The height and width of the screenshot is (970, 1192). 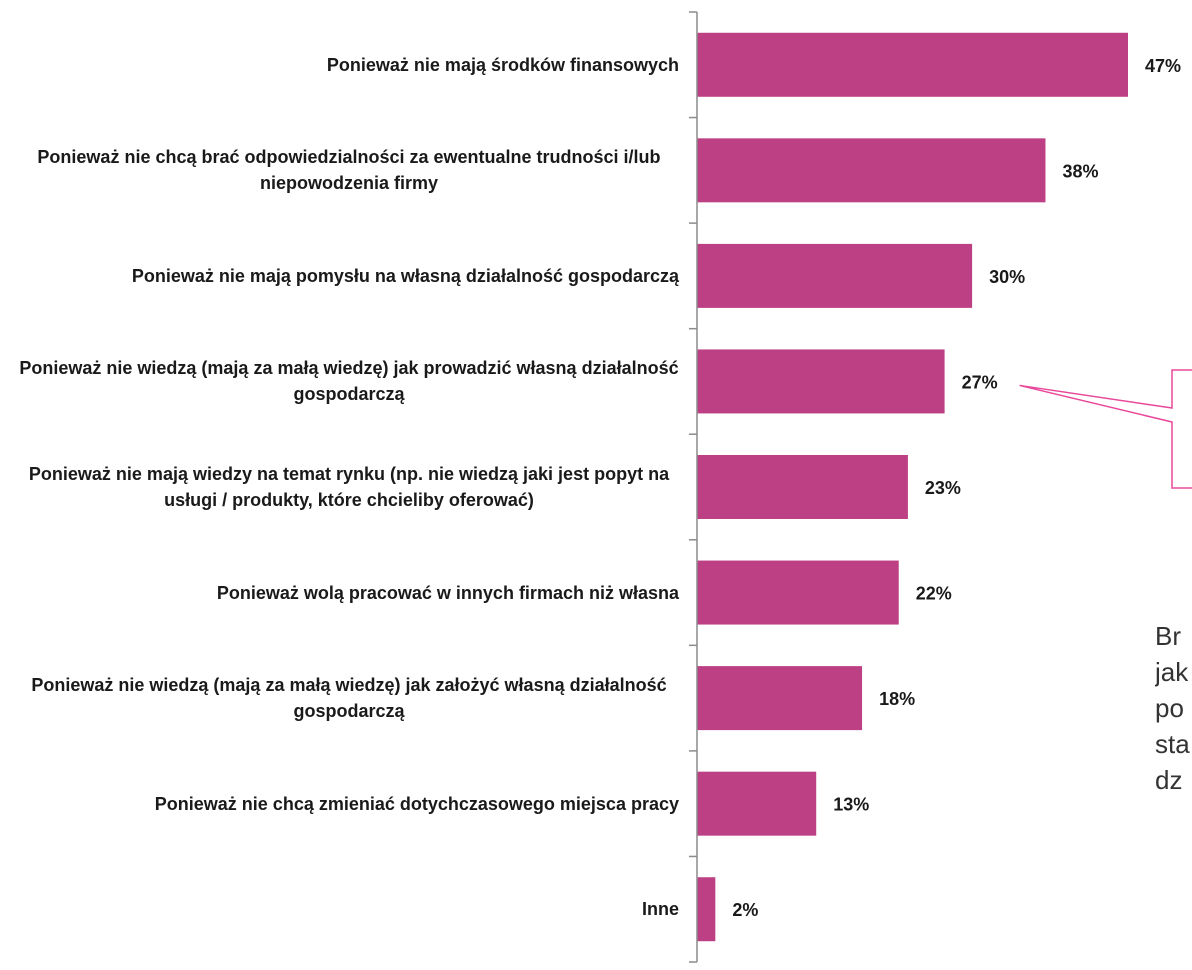 What do you see at coordinates (1080, 171) in the screenshot?
I see `value-label: 38%` at bounding box center [1080, 171].